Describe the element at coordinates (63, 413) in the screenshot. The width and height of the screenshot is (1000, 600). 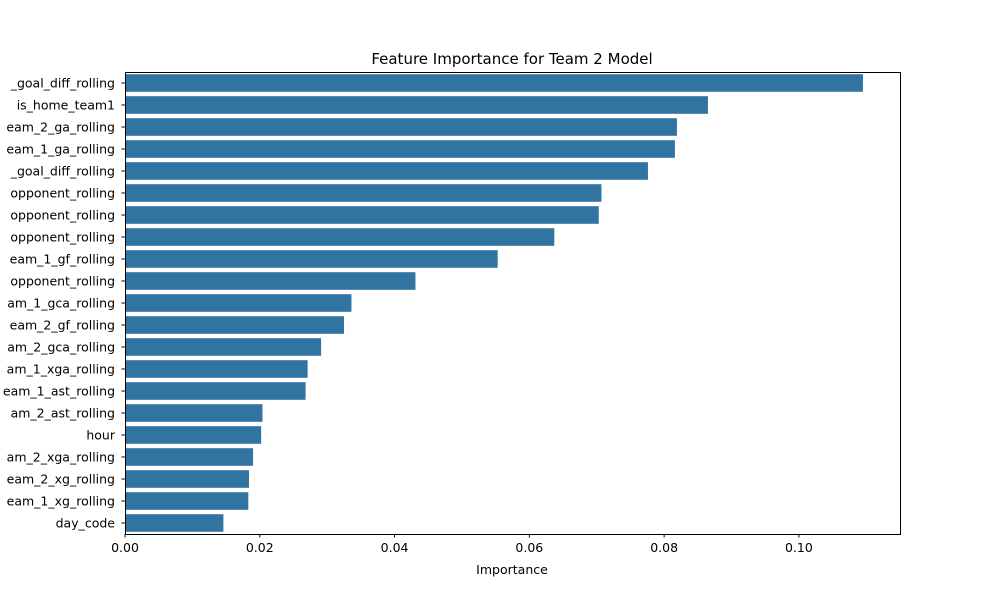
I see `y-tick-label: am_2_ast_rolling` at that location.